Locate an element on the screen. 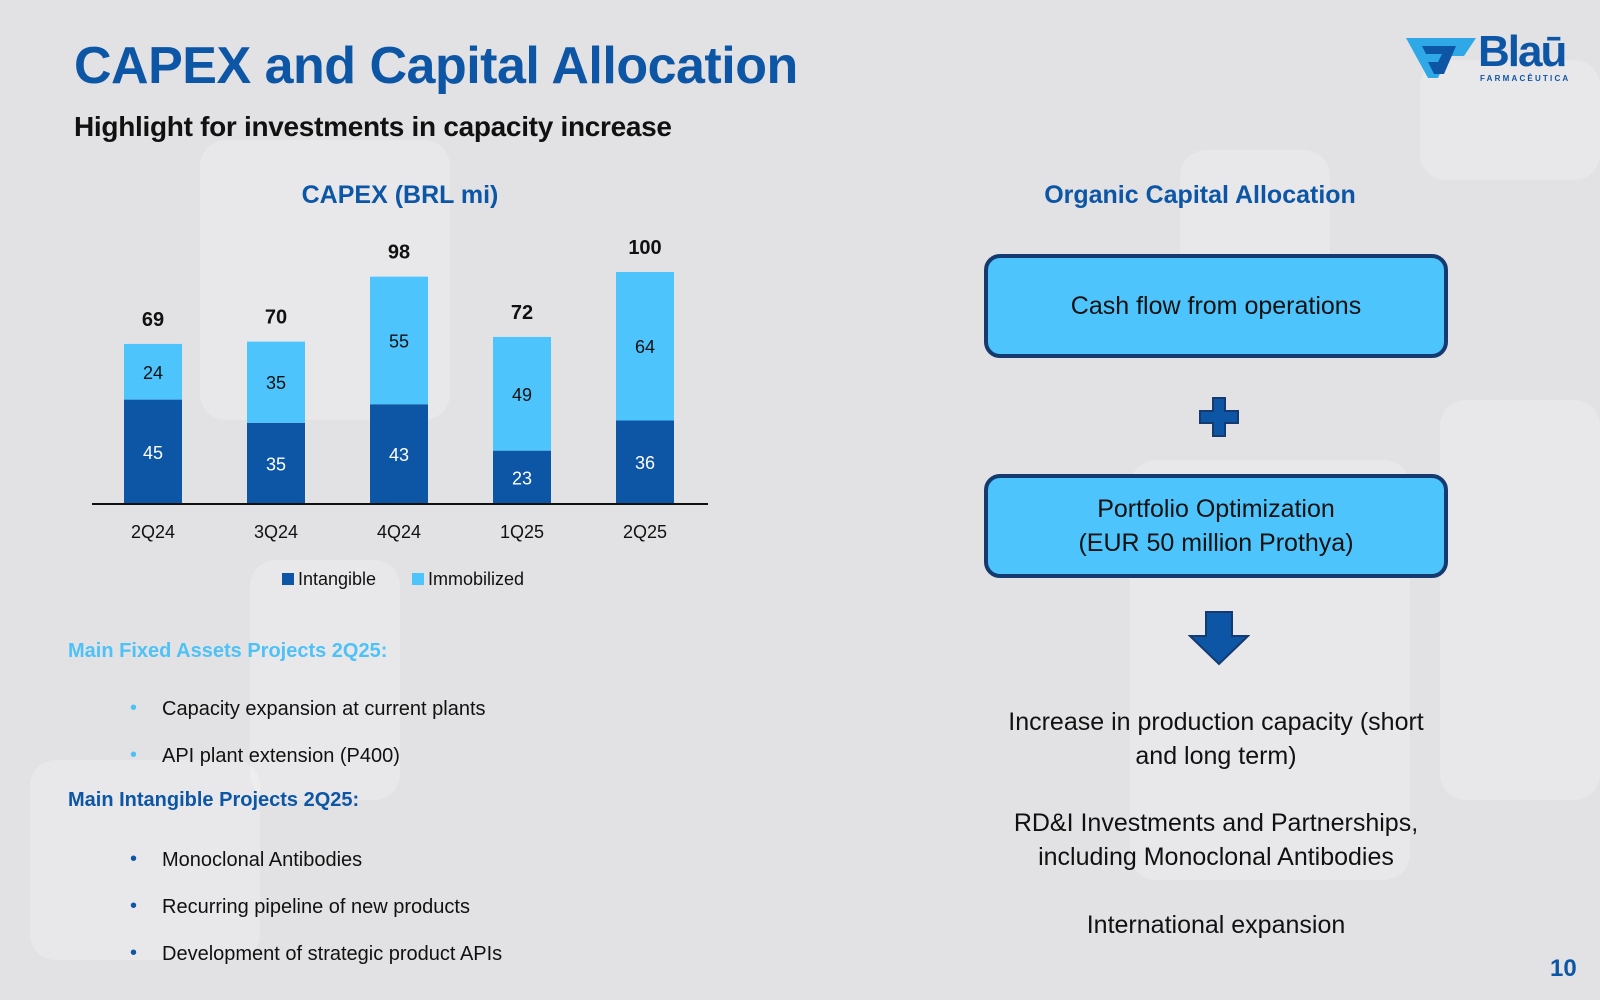  list-item-text: Development of strategic product APIs is located at coordinates (332, 954).